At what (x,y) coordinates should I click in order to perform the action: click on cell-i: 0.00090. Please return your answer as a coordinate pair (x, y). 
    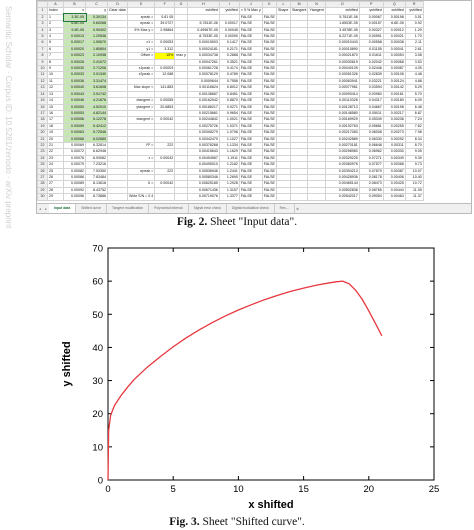
    Looking at the image, I should click on (229, 36).